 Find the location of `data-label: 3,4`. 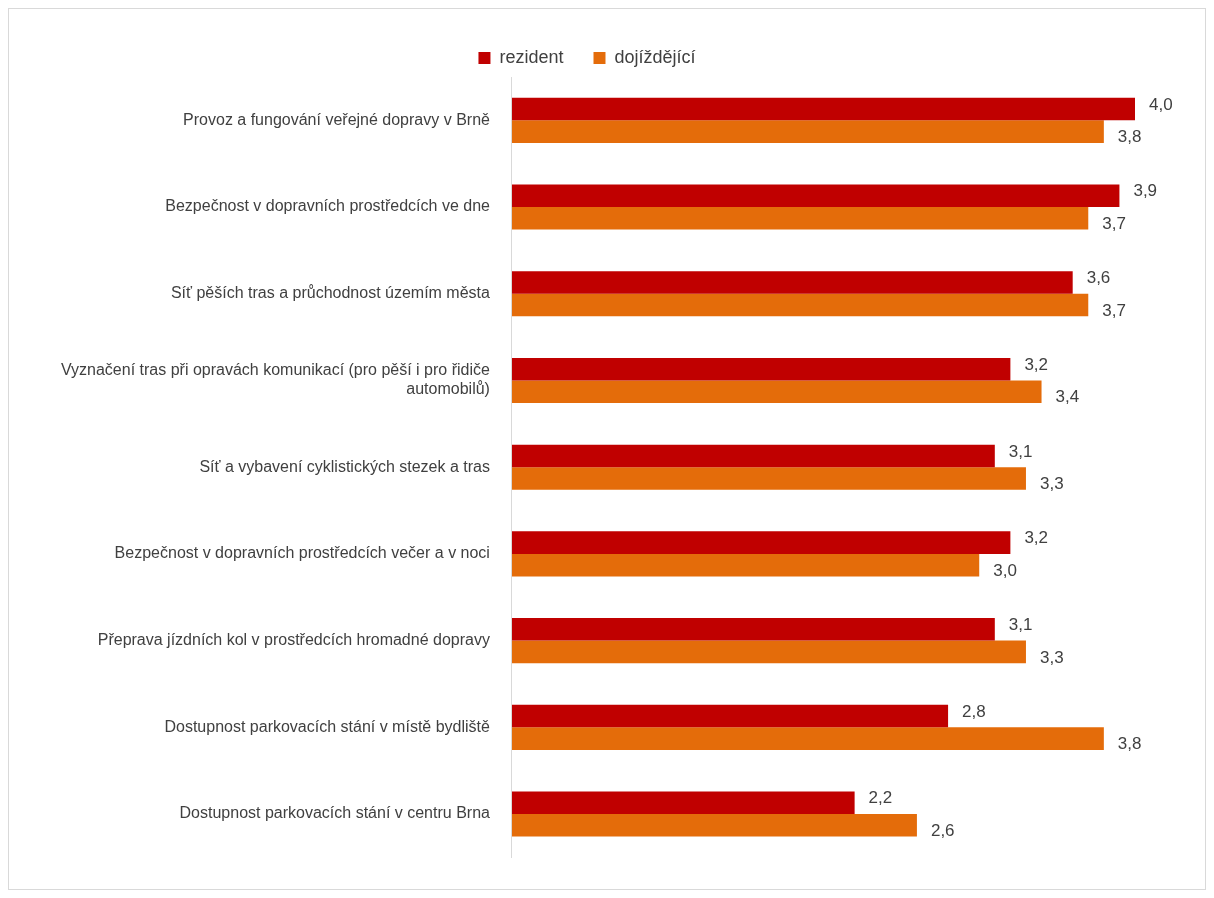

data-label: 3,4 is located at coordinates (1067, 397).